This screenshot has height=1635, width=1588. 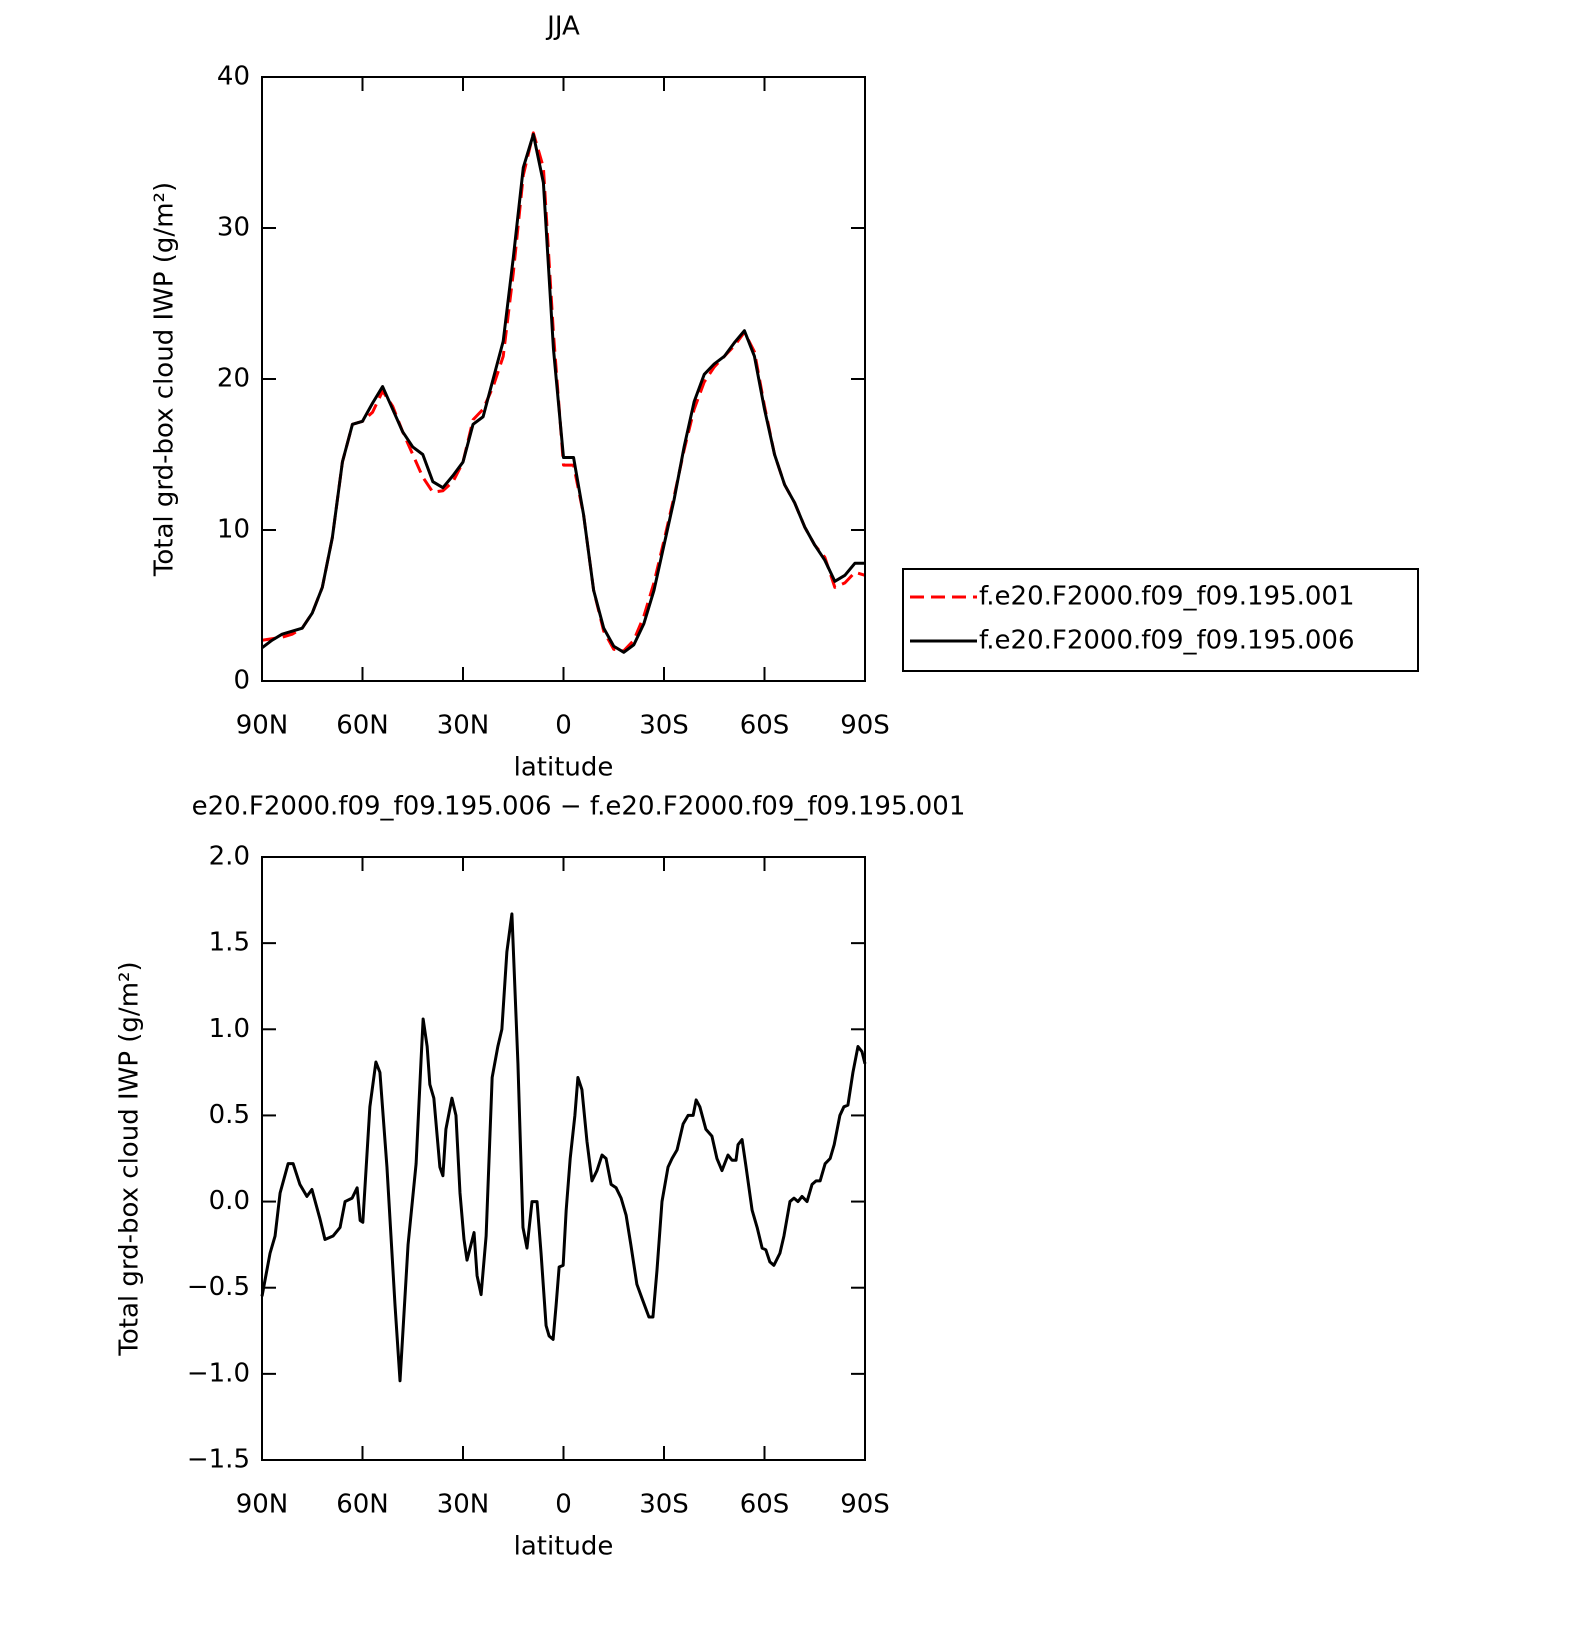 I want to click on y-tick-label: 0, so click(x=241, y=681).